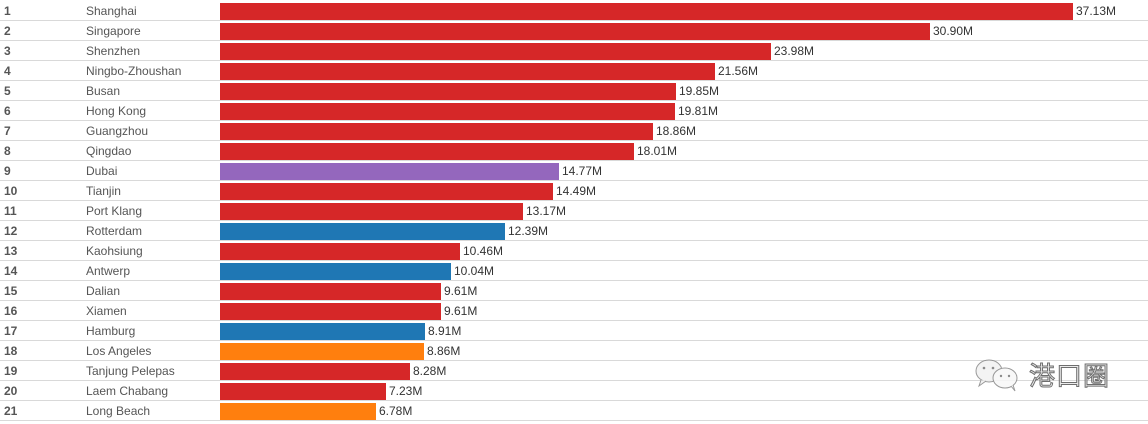 The image size is (1148, 424). Describe the element at coordinates (574, 311) in the screenshot. I see `table-row: 16 Xiamen 9.61M` at that location.